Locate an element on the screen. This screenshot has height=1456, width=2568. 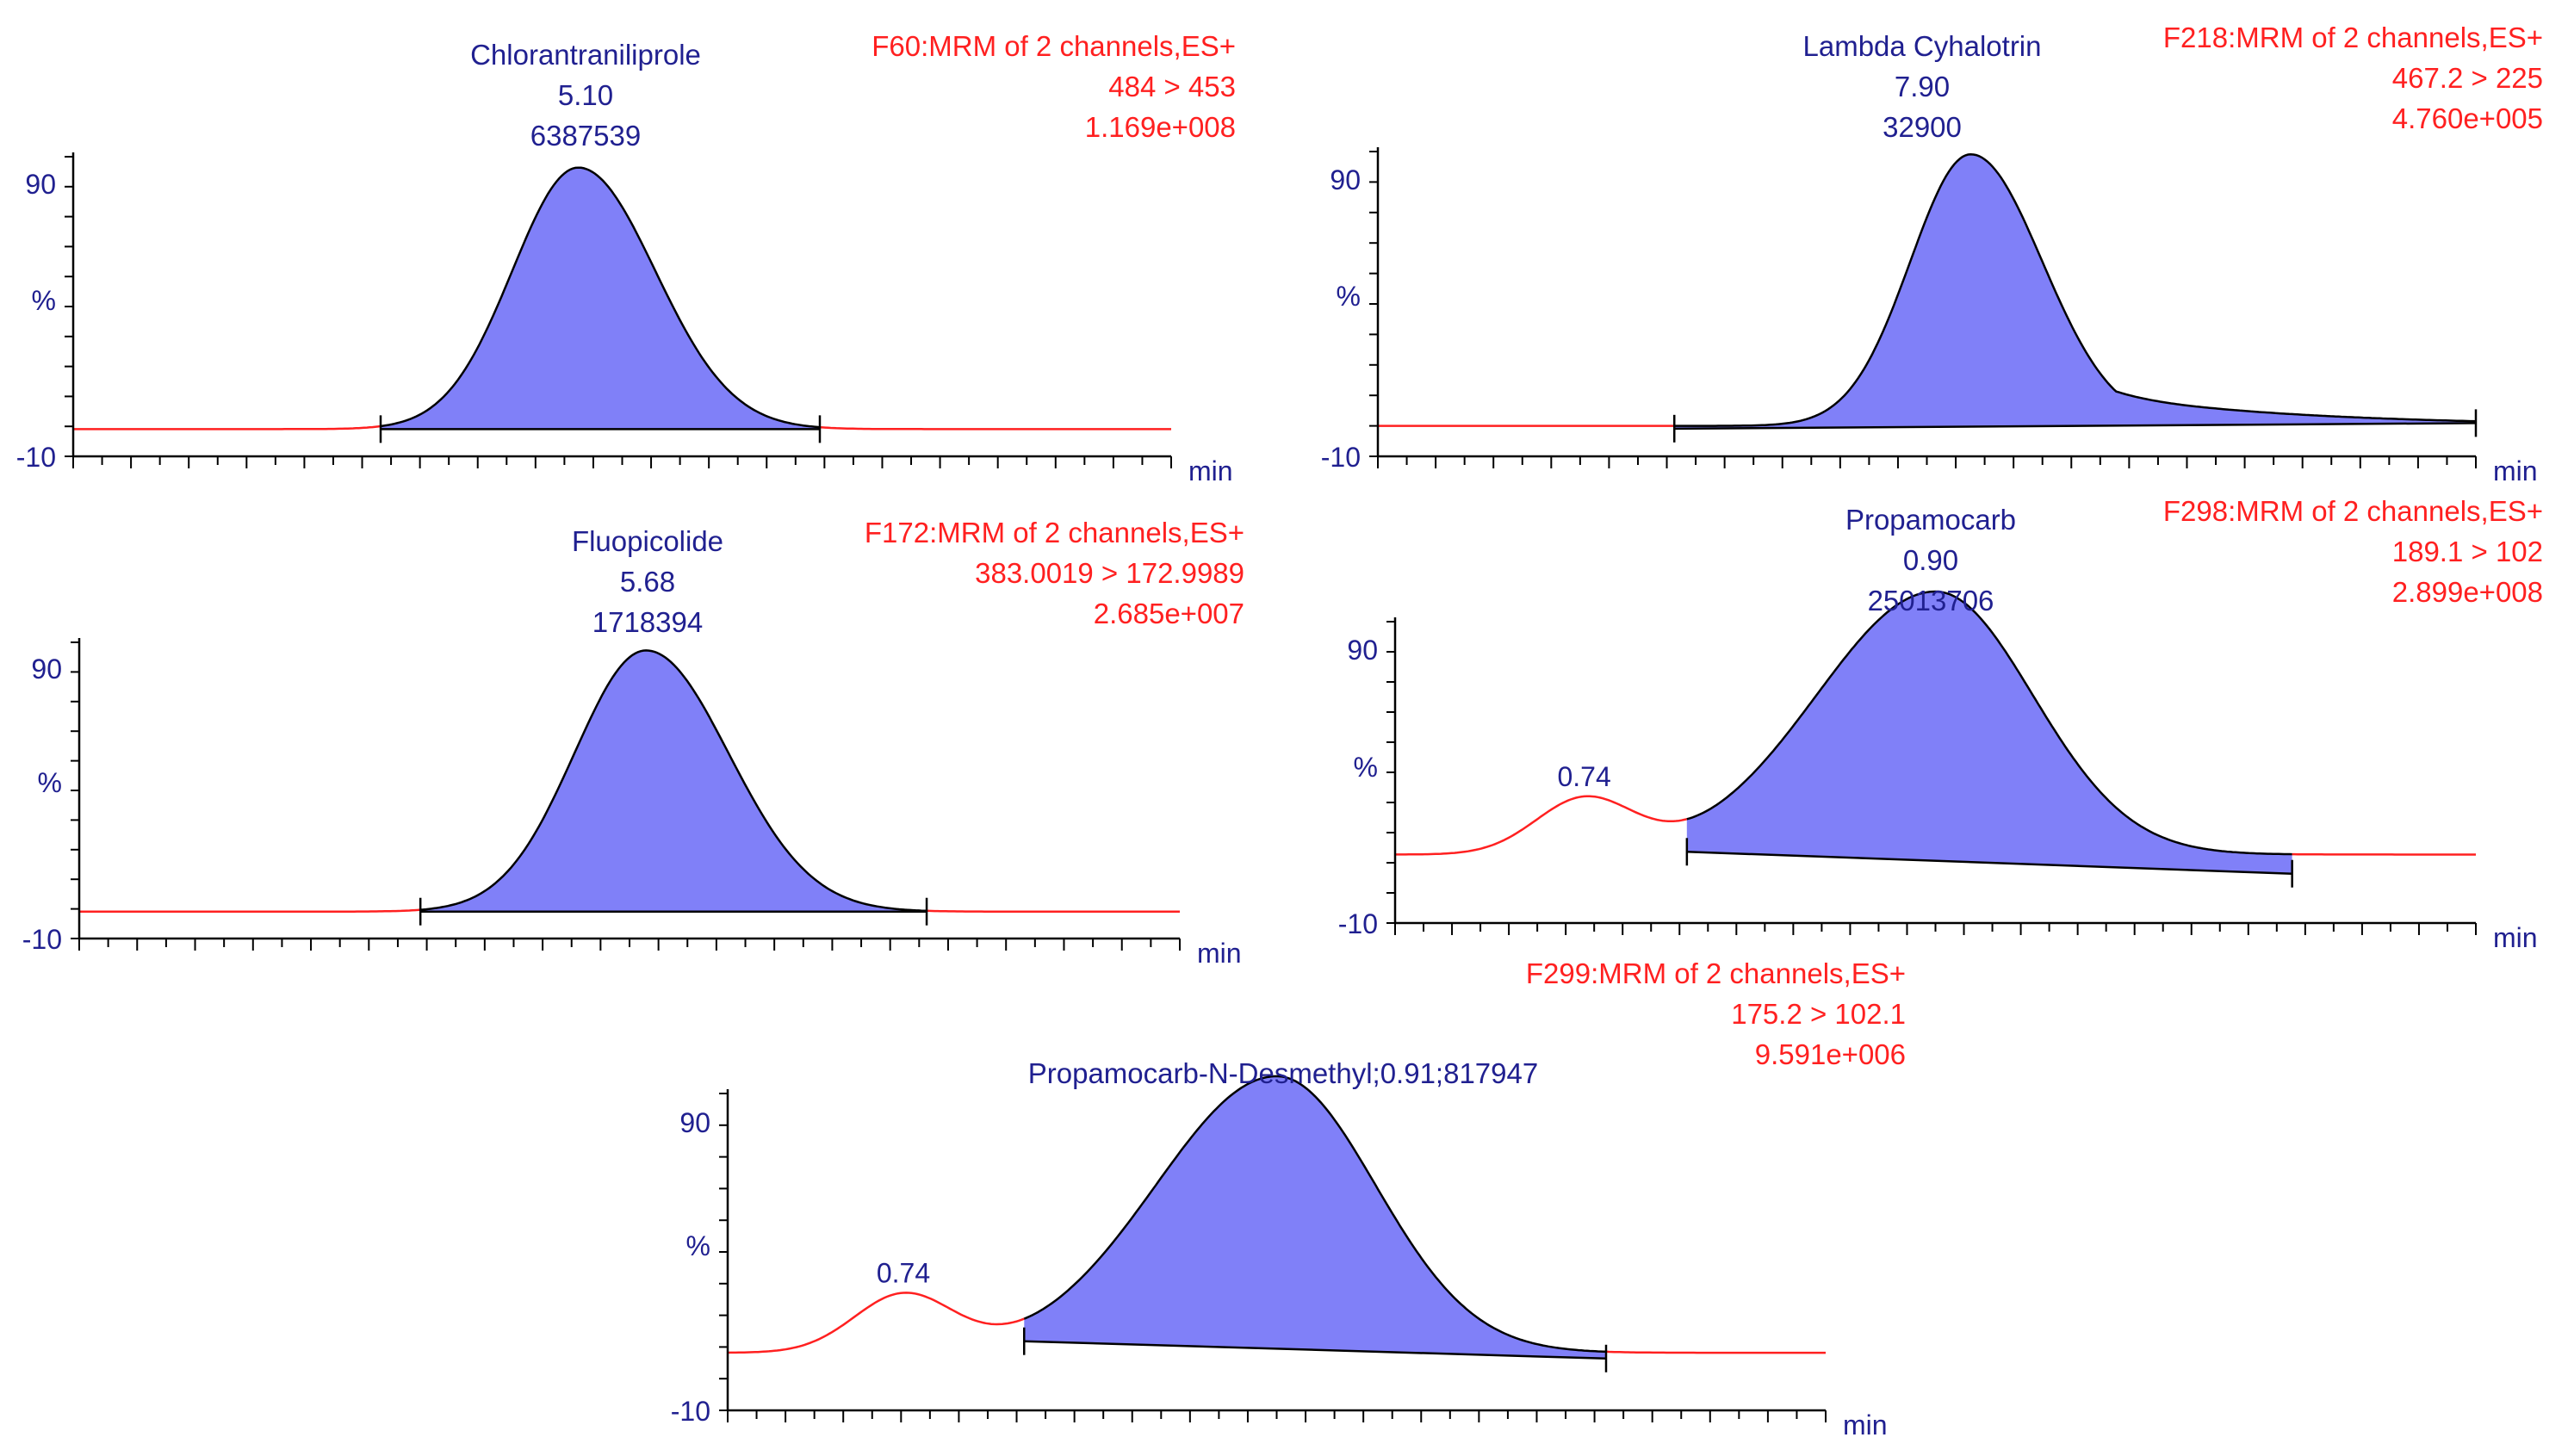
peak-annotation: Propamocarb 0.90 25013706 is located at coordinates (1930, 560).